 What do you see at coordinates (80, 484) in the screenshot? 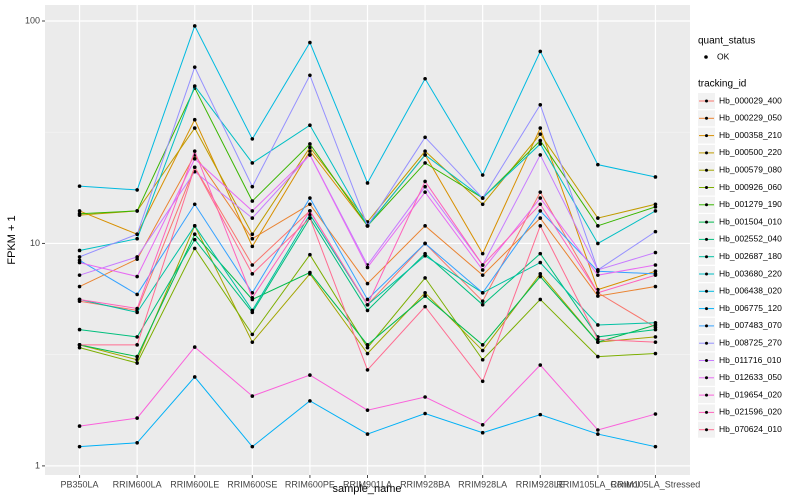
I see `x-tick-label: PB350LA` at bounding box center [80, 484].